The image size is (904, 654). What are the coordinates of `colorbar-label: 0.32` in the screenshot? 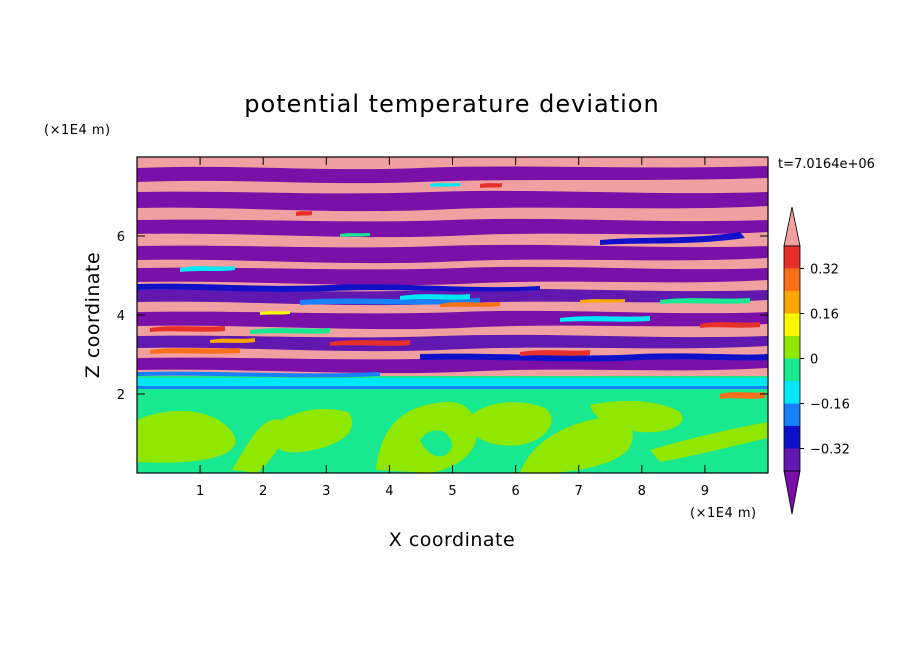 It's located at (824, 270).